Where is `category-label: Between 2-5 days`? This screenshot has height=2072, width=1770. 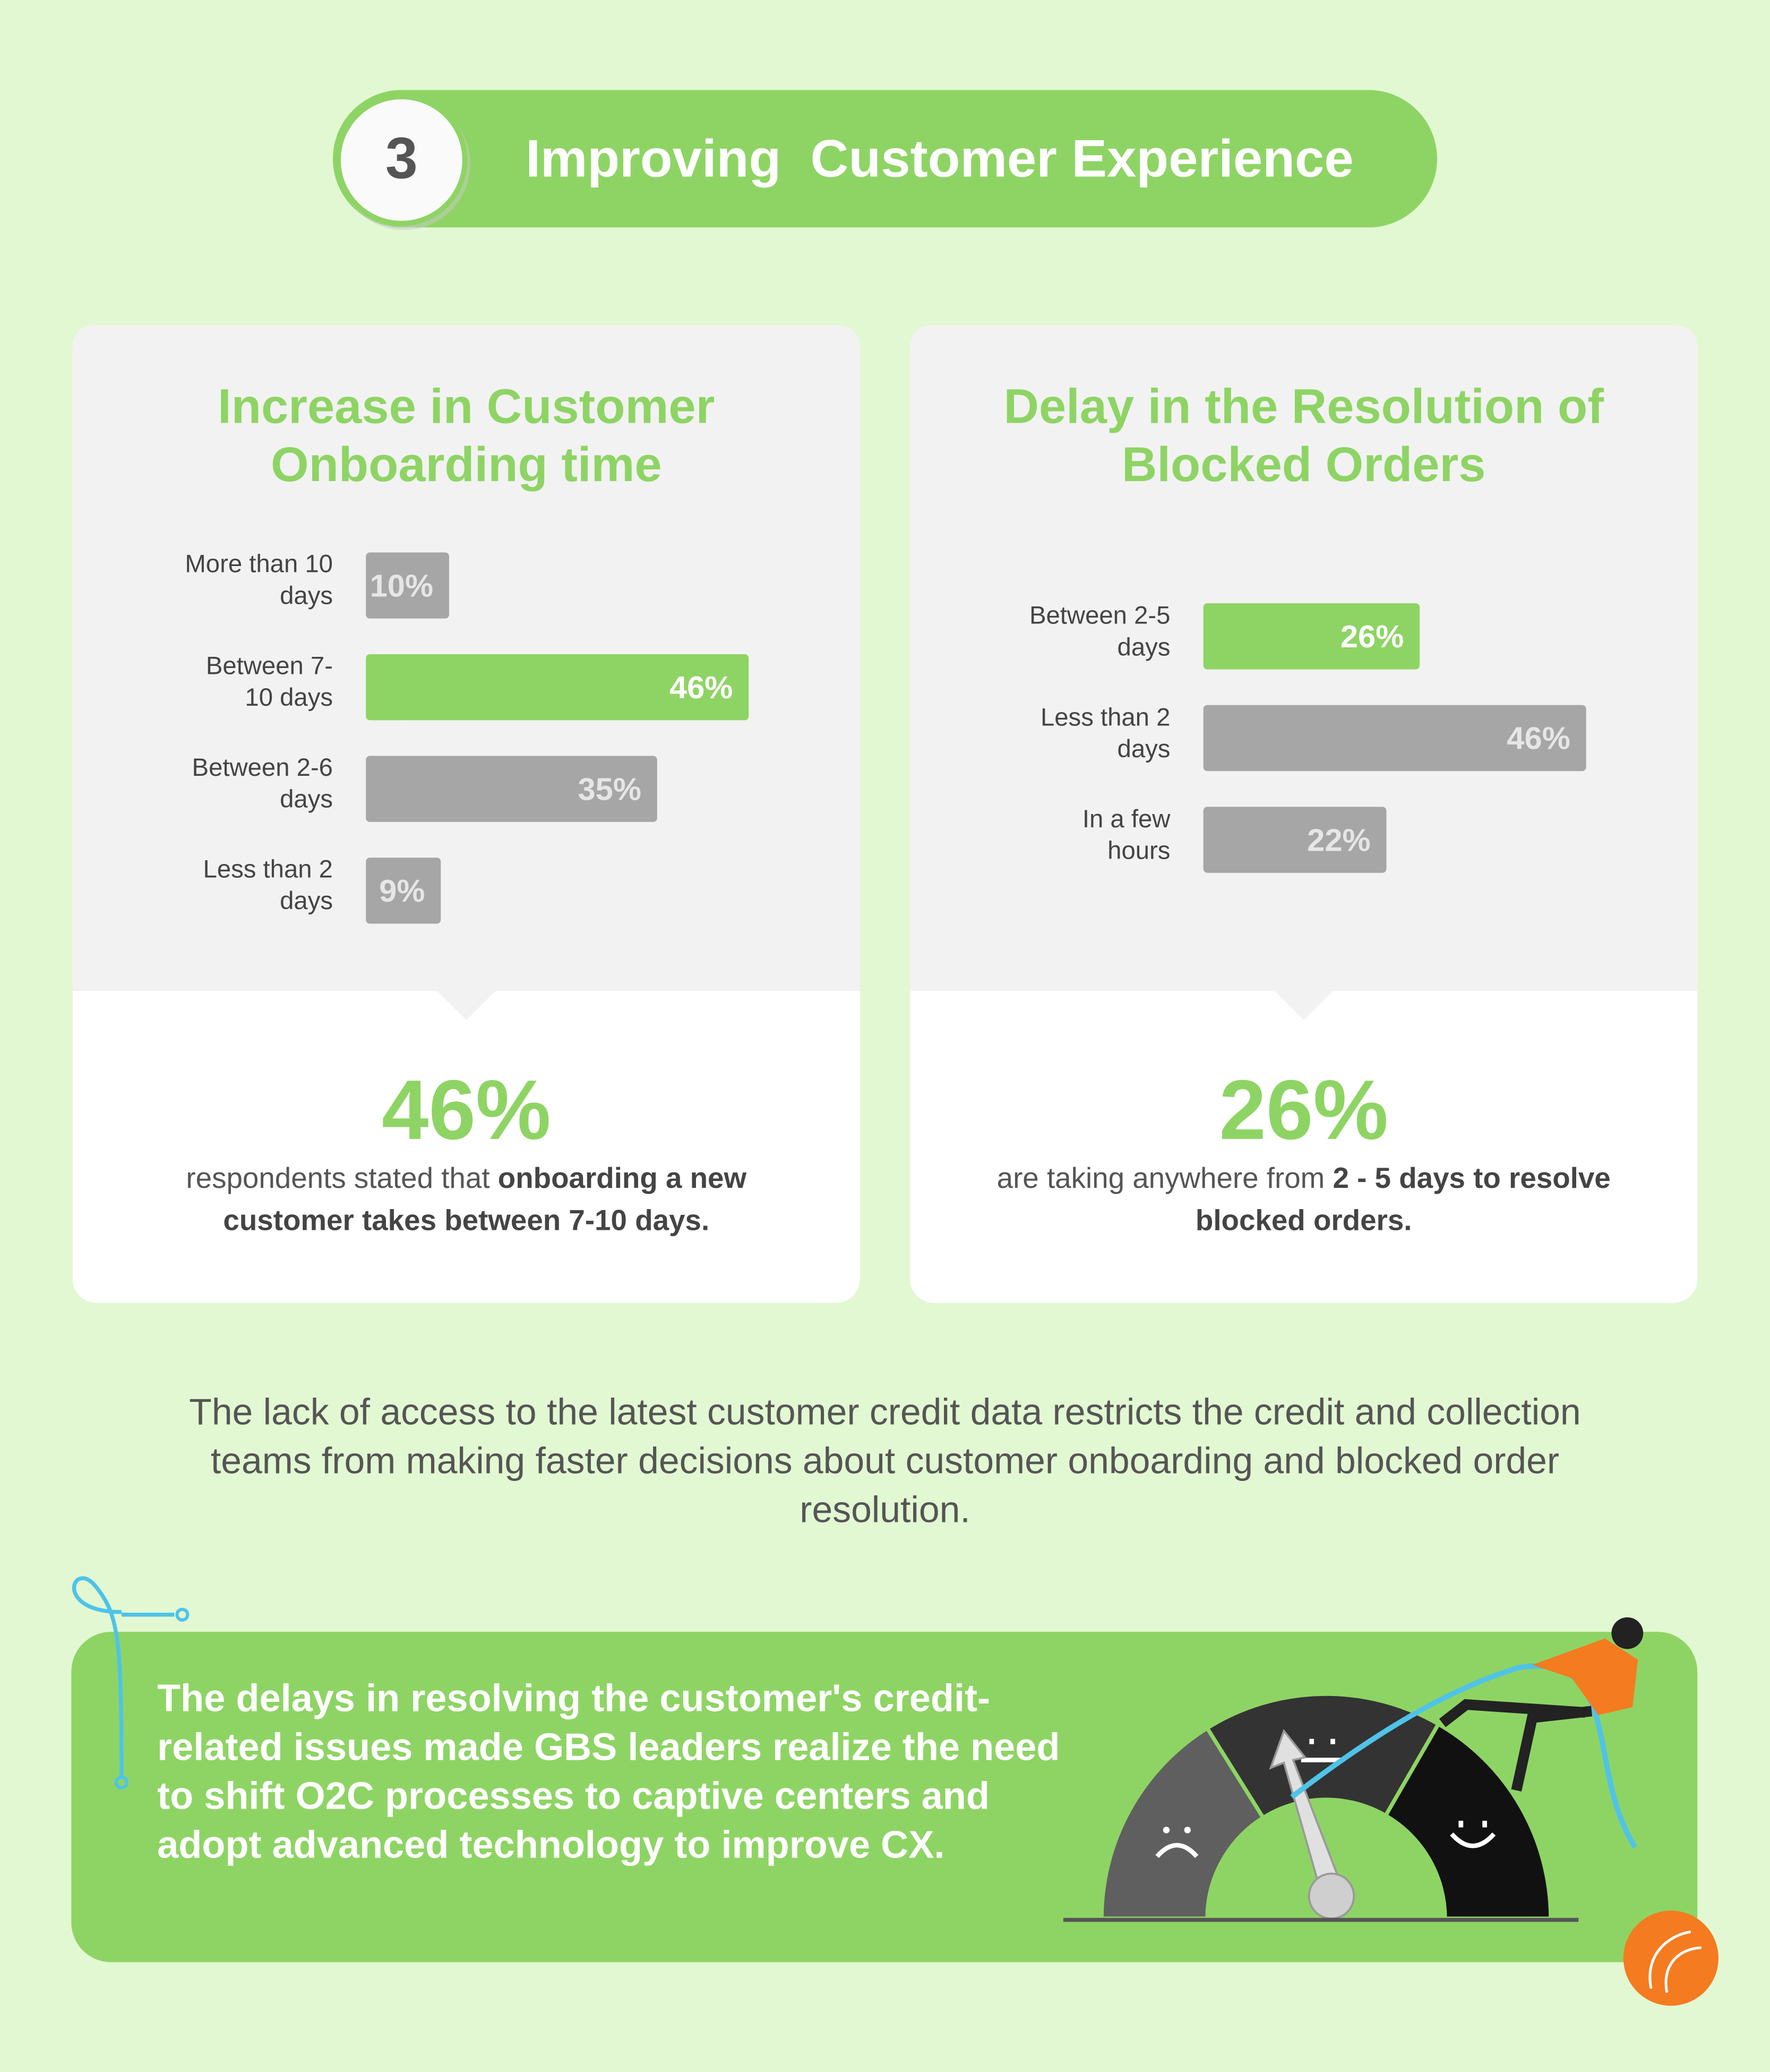 category-label: Between 2-5 days is located at coordinates (1100, 632).